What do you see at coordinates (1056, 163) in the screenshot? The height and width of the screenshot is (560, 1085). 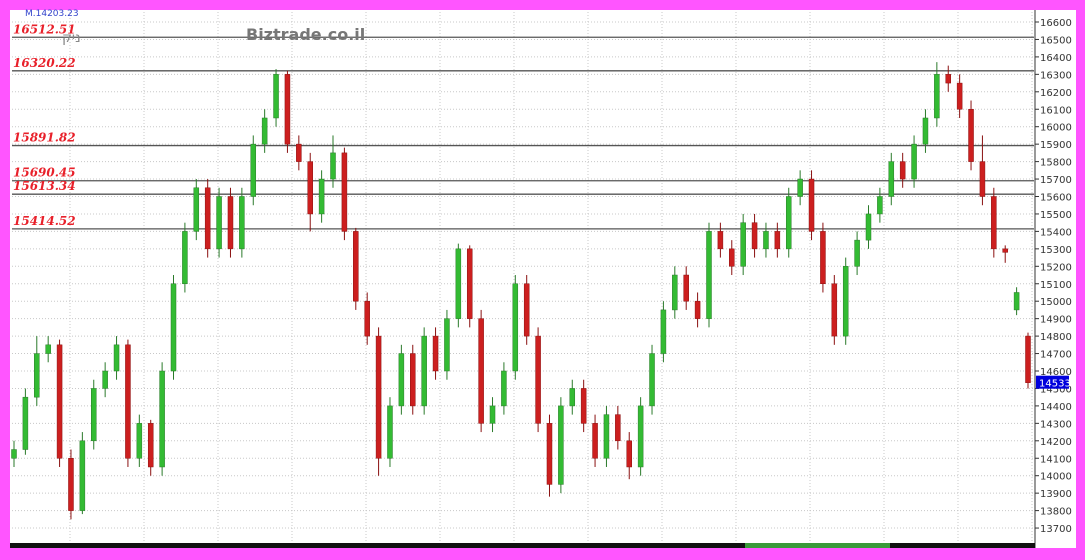 I see `y-tick-label: 15800` at bounding box center [1056, 163].